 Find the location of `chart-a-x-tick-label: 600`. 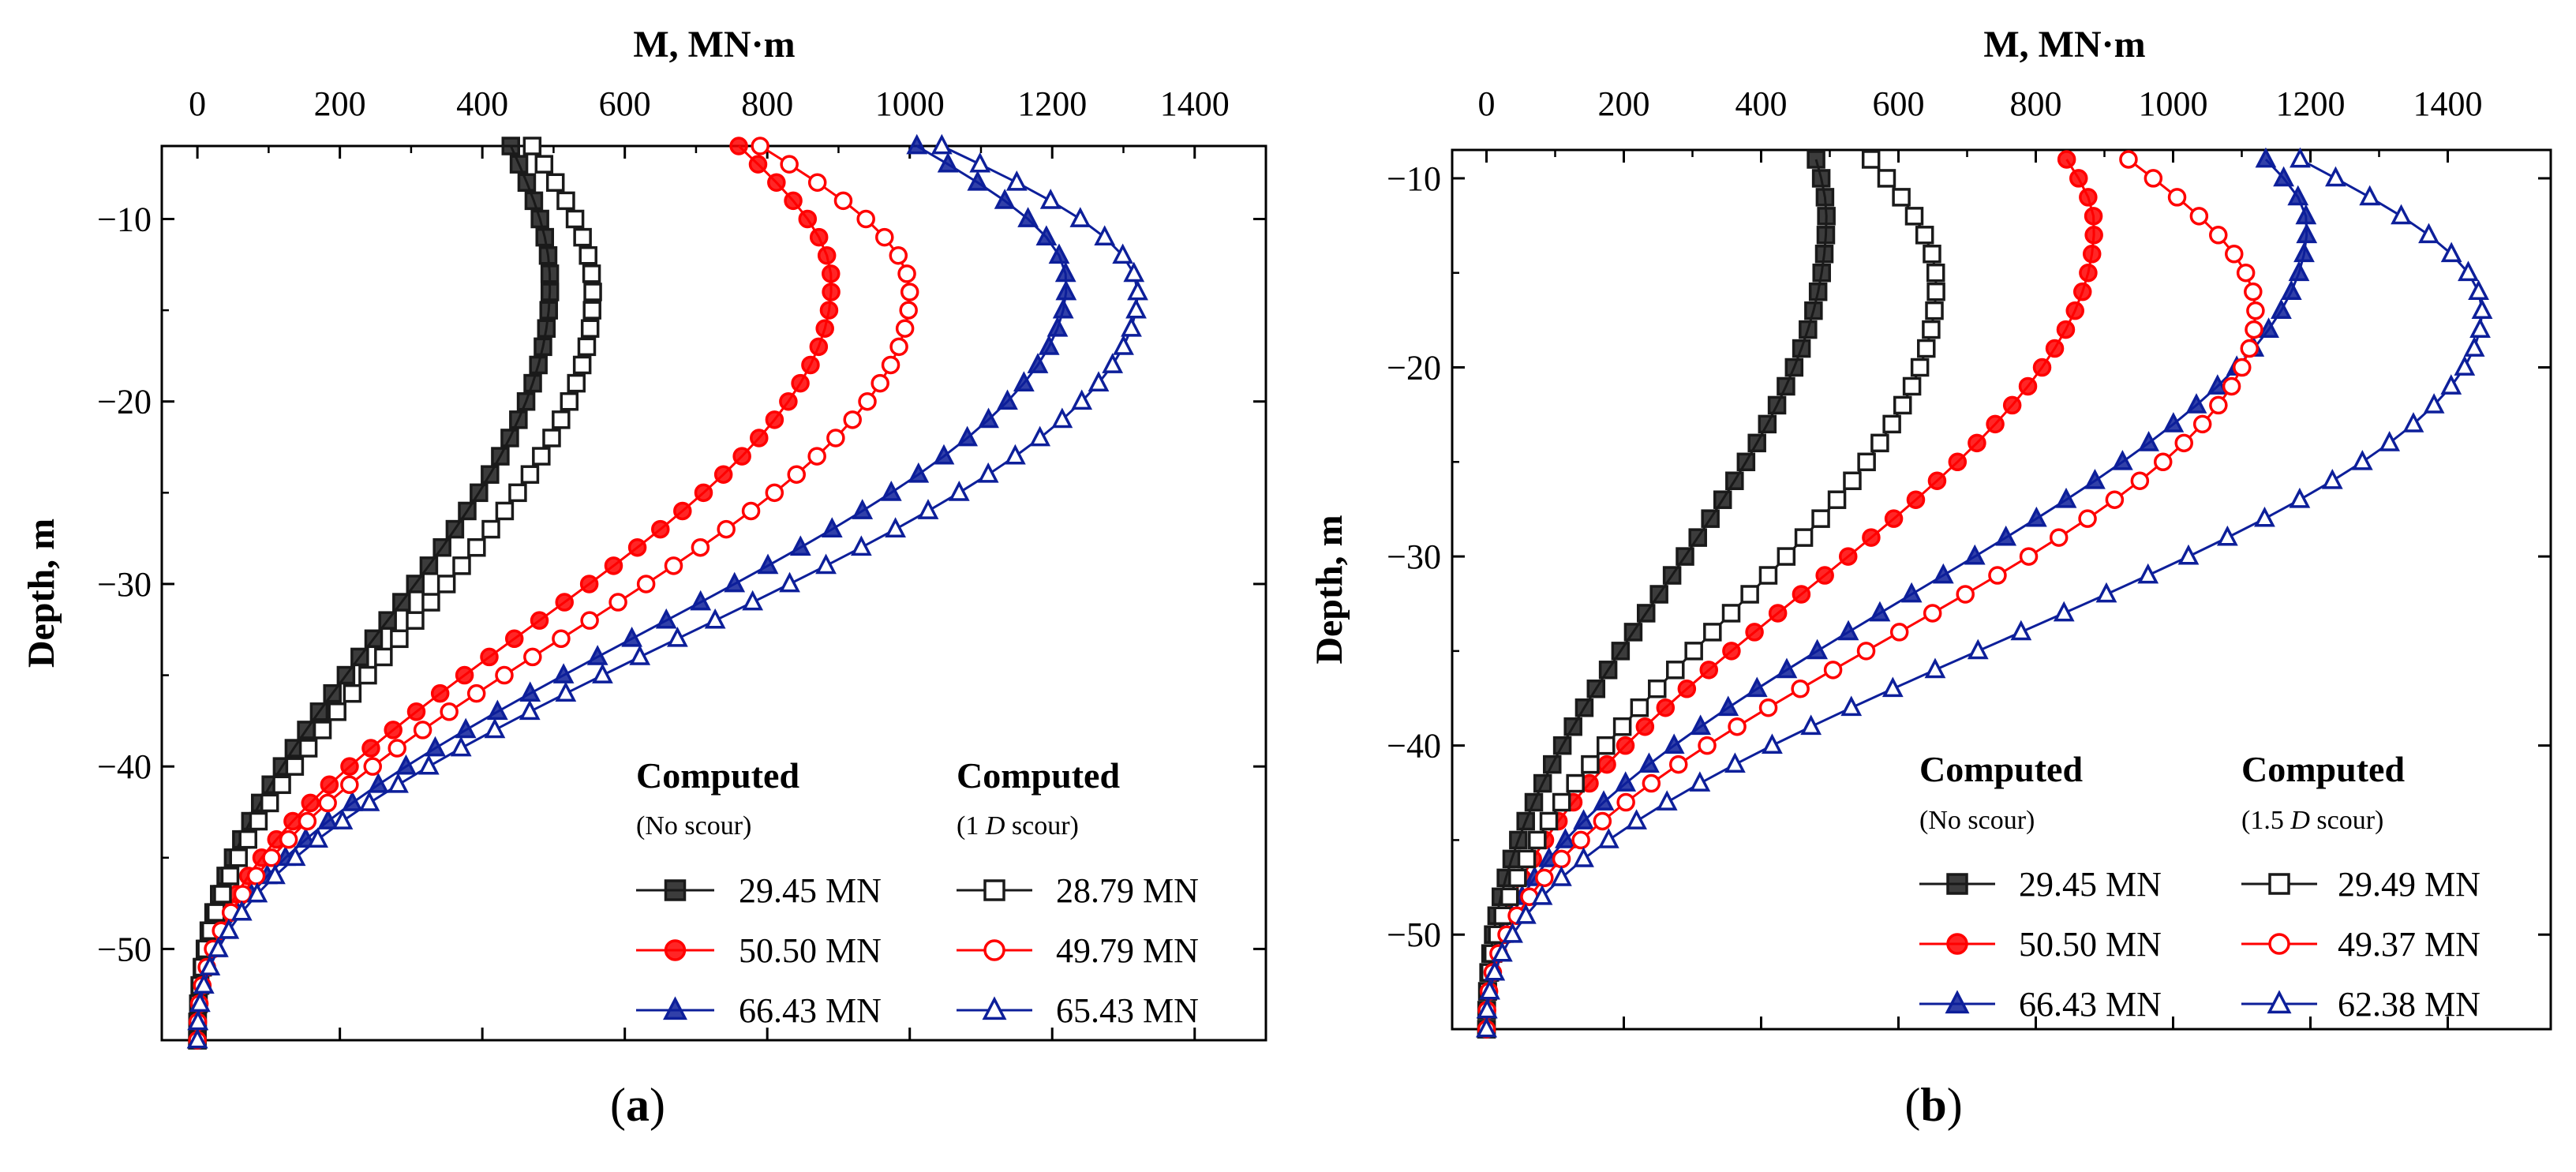

chart-a-x-tick-label: 600 is located at coordinates (625, 103).